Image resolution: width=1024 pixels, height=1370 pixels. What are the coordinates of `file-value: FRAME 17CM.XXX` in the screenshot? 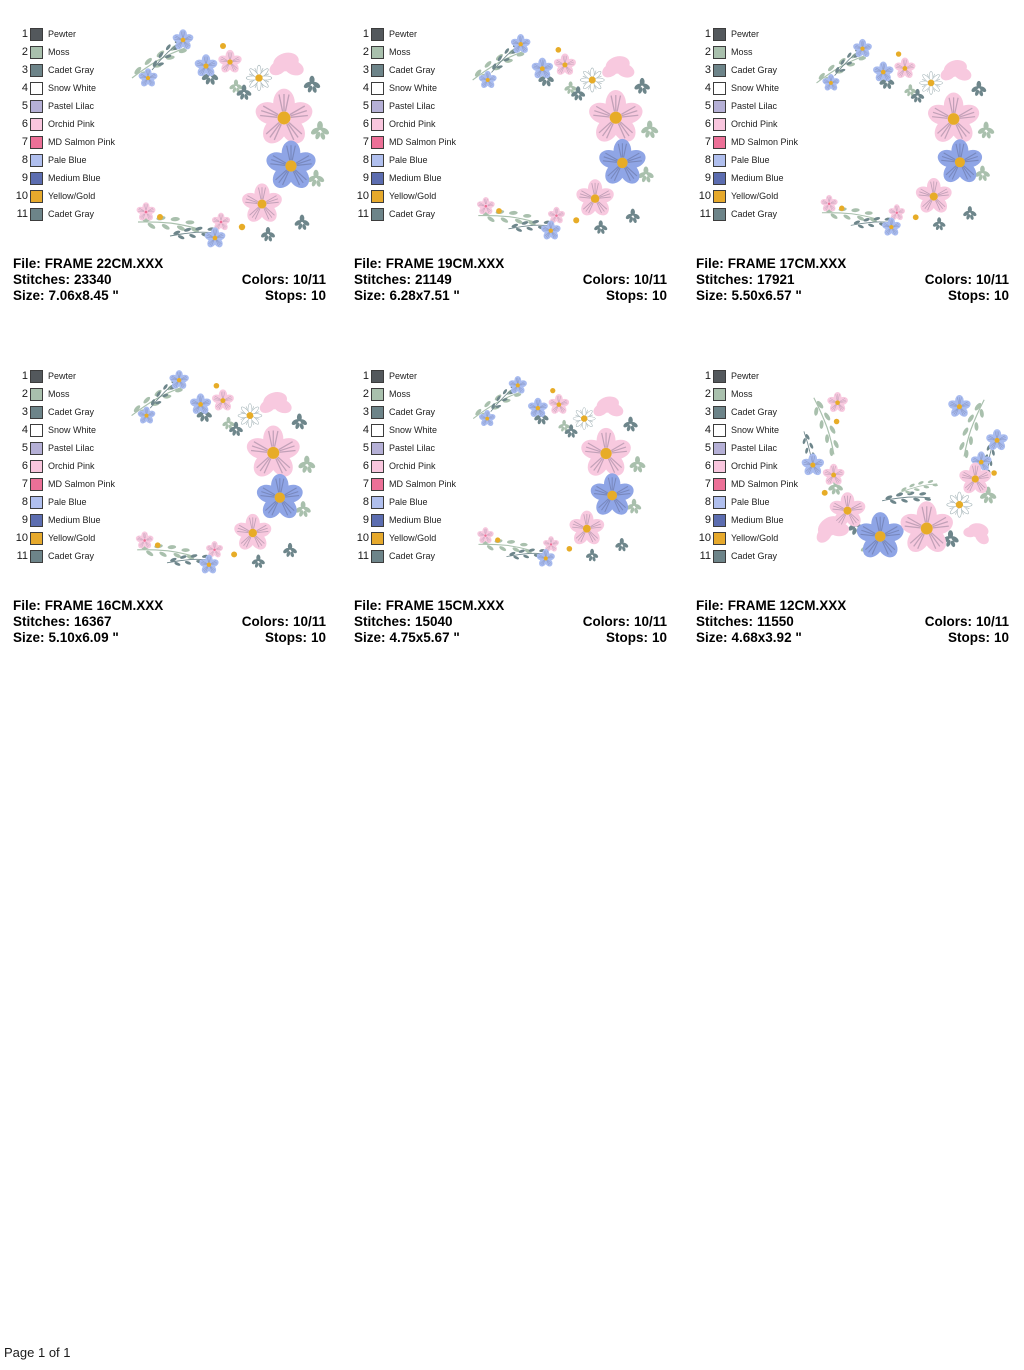 It's located at (787, 263).